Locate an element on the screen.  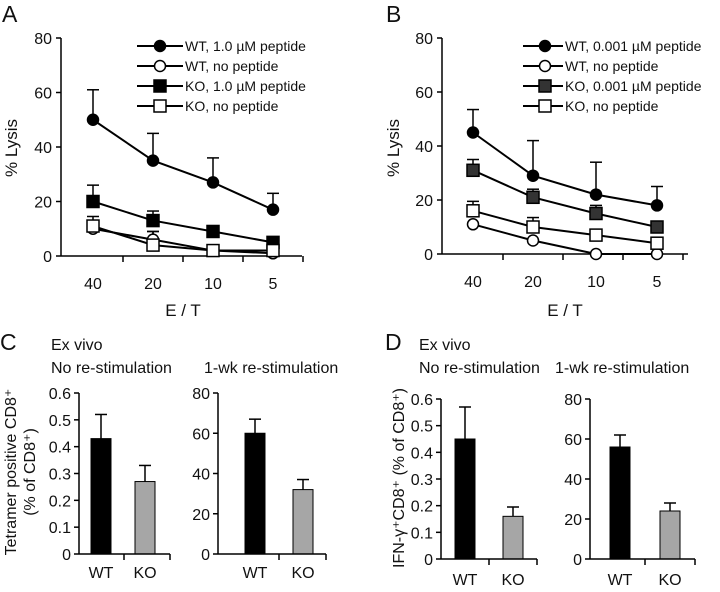
subtitle-c-ex-vivo: Ex vivo is located at coordinates (77, 345).